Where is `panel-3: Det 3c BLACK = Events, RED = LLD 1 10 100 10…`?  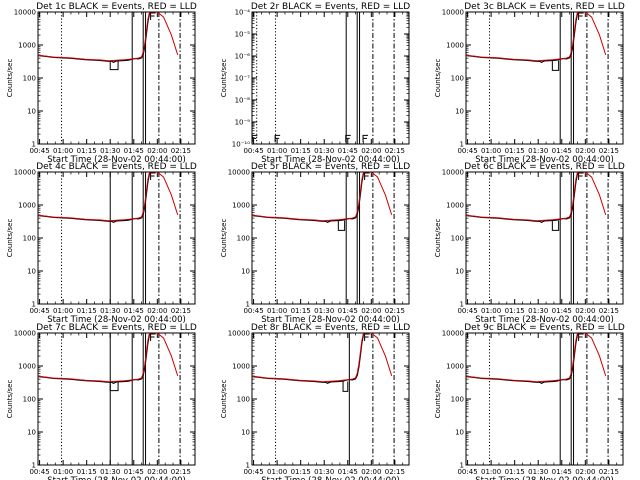
panel-3: Det 3c BLACK = Events, RED = LLD 1 10 100 10… is located at coordinates (529, 83).